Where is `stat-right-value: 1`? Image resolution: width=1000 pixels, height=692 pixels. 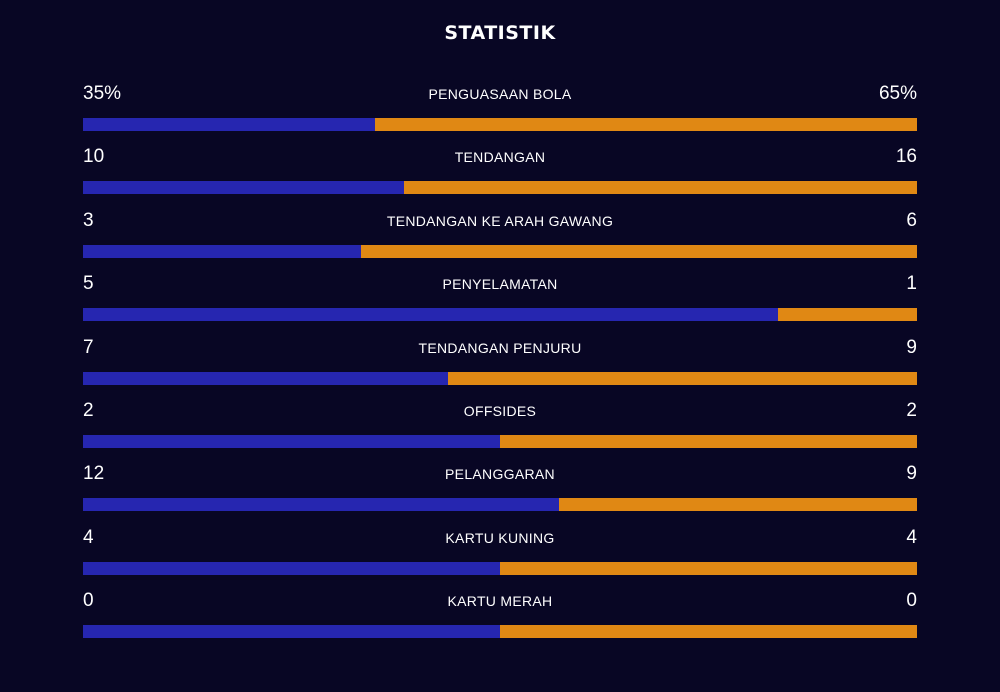
stat-right-value: 1 is located at coordinates (911, 284).